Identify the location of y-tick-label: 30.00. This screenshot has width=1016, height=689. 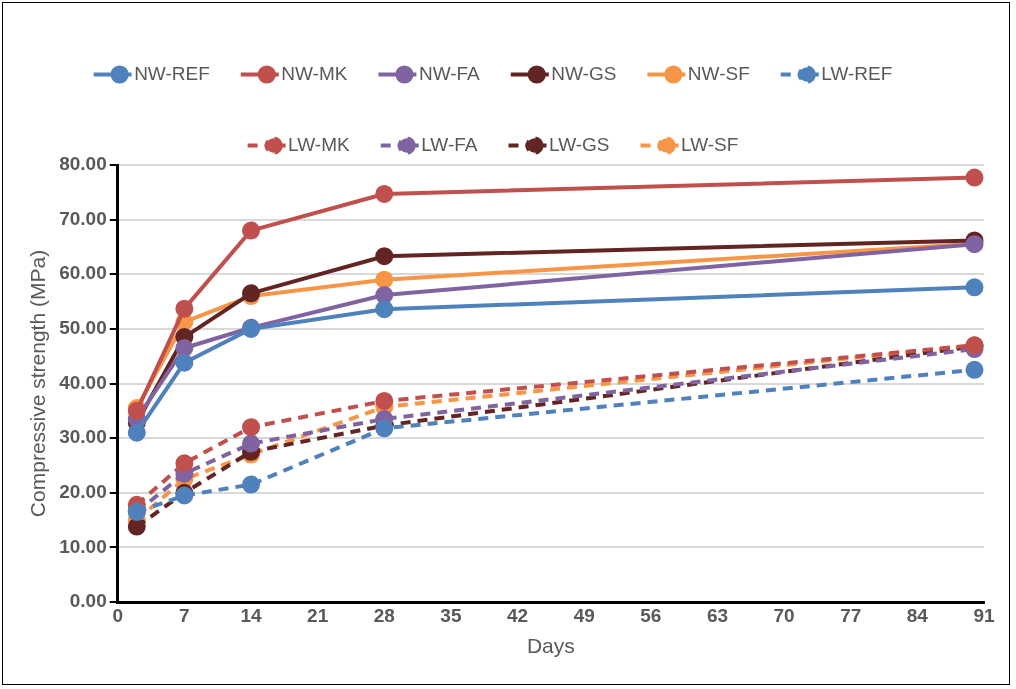
(83, 437).